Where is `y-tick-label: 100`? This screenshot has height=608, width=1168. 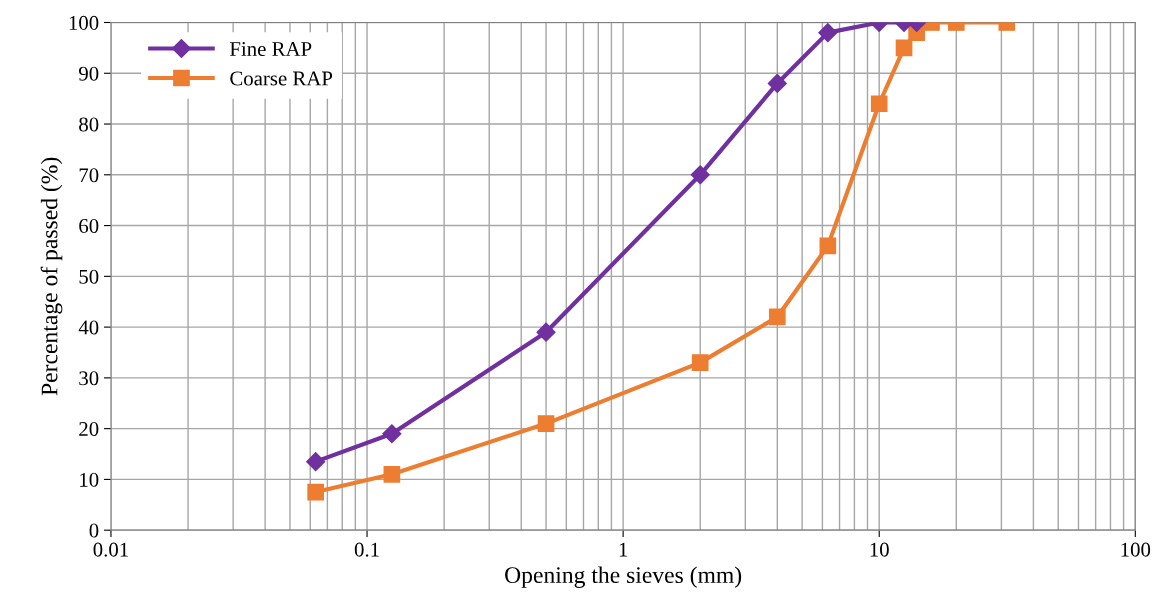
y-tick-label: 100 is located at coordinates (84, 22).